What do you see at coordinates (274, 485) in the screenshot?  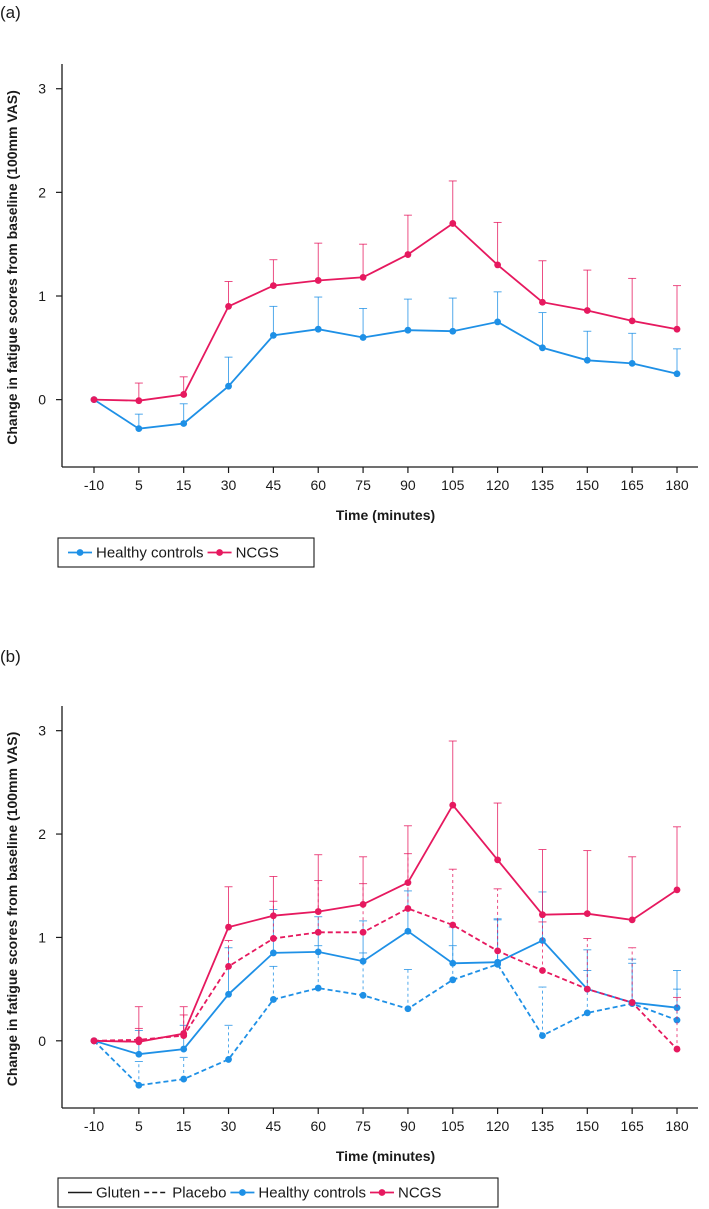 I see `x-tick-label: 45` at bounding box center [274, 485].